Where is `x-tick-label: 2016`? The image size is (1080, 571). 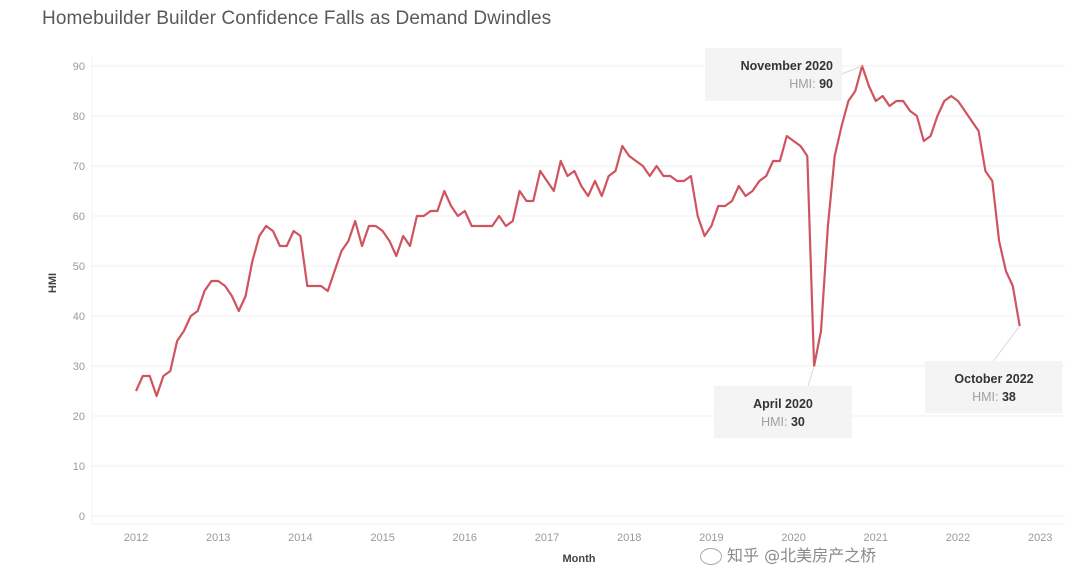 x-tick-label: 2016 is located at coordinates (465, 538).